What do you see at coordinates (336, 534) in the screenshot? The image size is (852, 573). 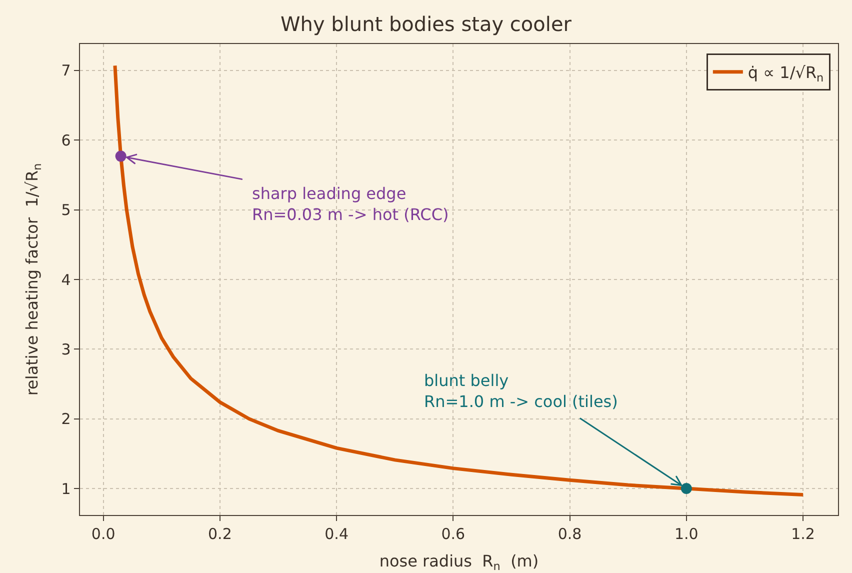 I see `x-tick-label: 0.4` at bounding box center [336, 534].